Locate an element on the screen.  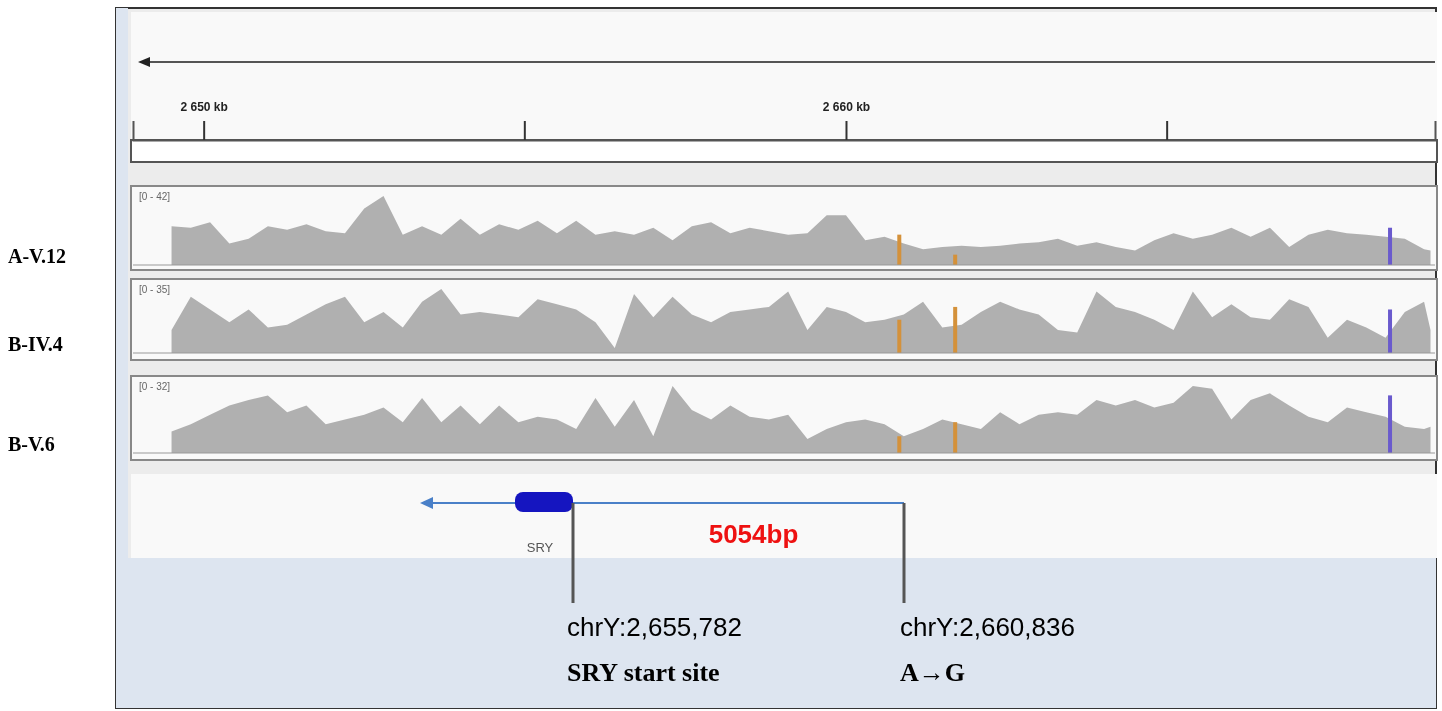
annotation: [0 - 32] is located at coordinates (155, 386).